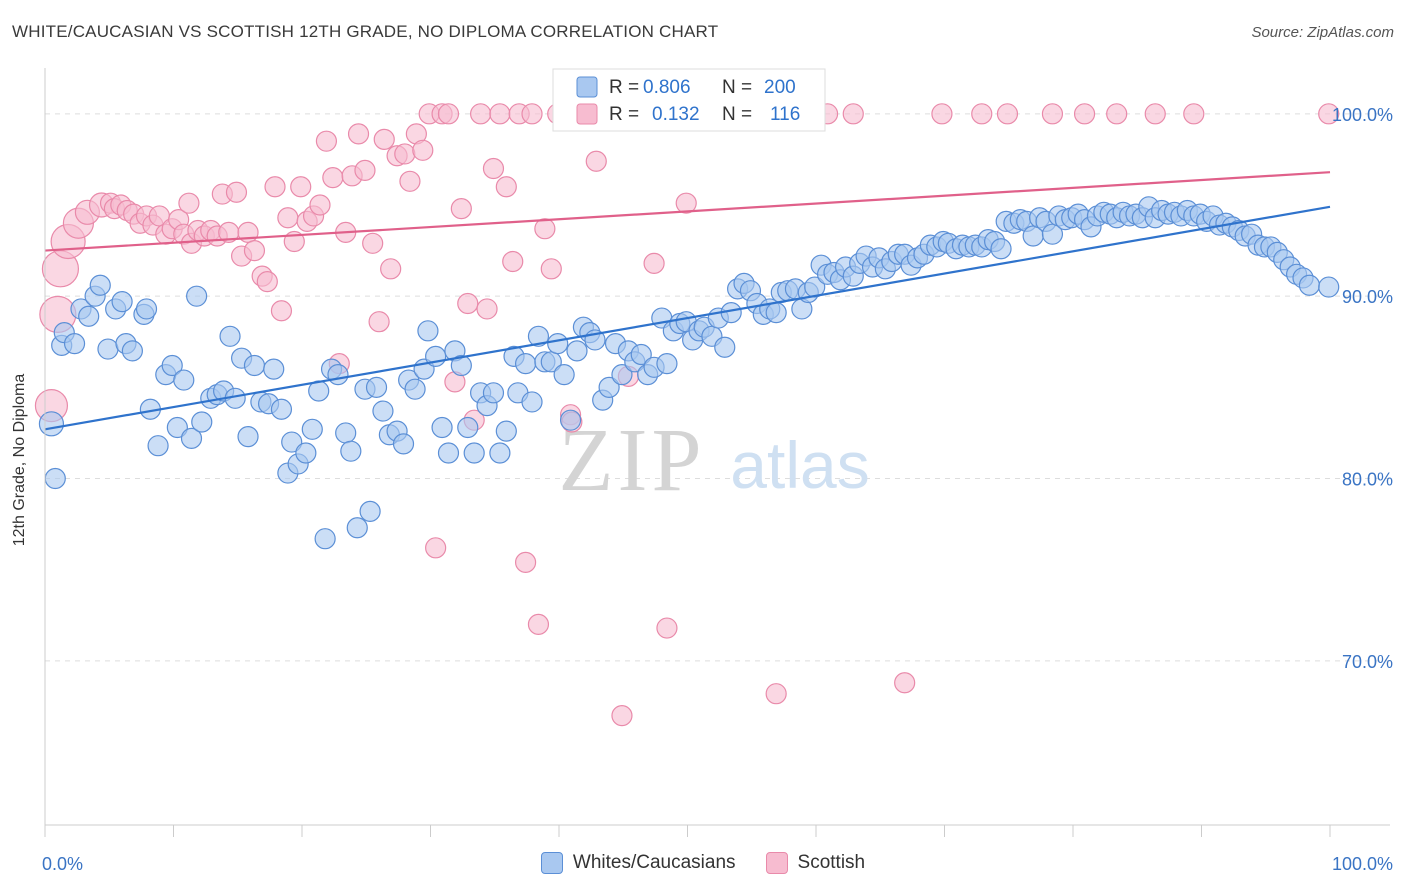  Describe the element at coordinates (632, 460) in the screenshot. I see `watermark-zip: ZIP` at that location.